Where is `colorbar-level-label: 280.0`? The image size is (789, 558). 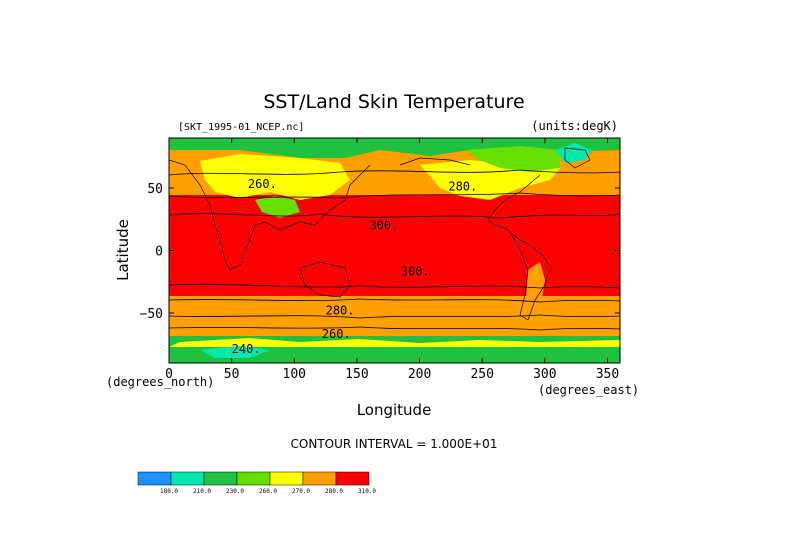 colorbar-level-label: 280.0 is located at coordinates (334, 491).